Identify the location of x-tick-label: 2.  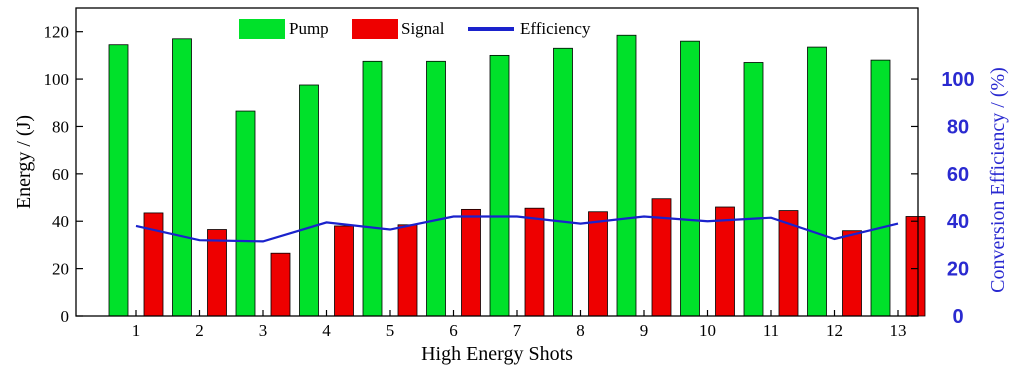
(199, 330).